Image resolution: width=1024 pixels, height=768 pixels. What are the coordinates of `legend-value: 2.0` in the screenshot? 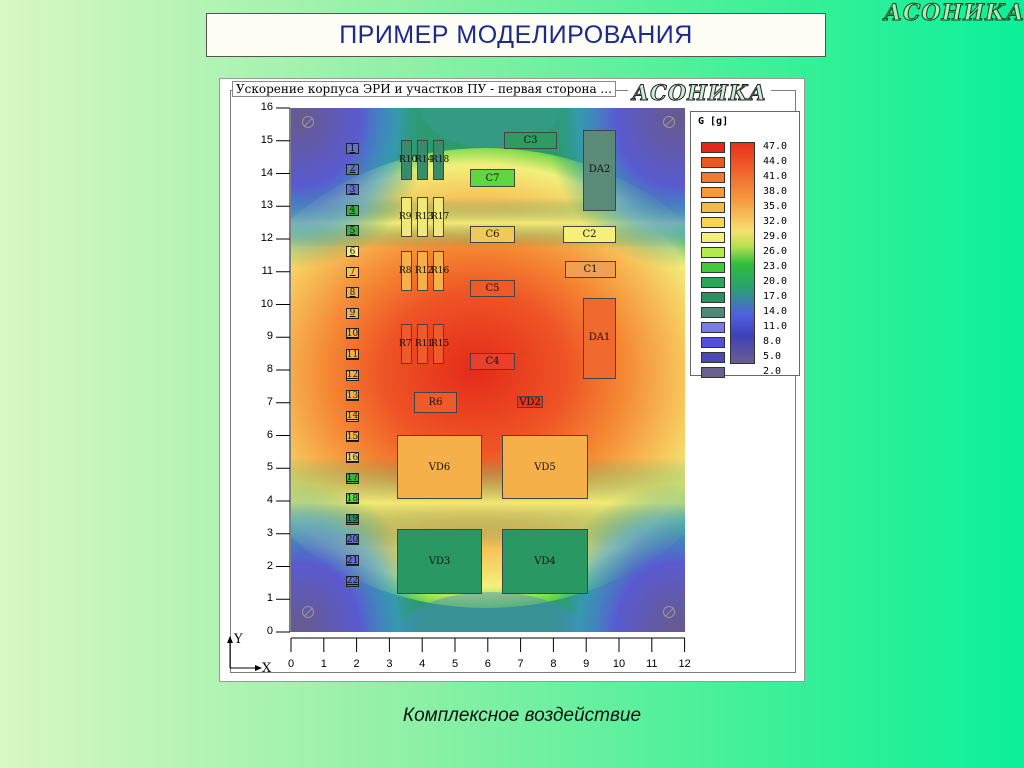 It's located at (772, 371).